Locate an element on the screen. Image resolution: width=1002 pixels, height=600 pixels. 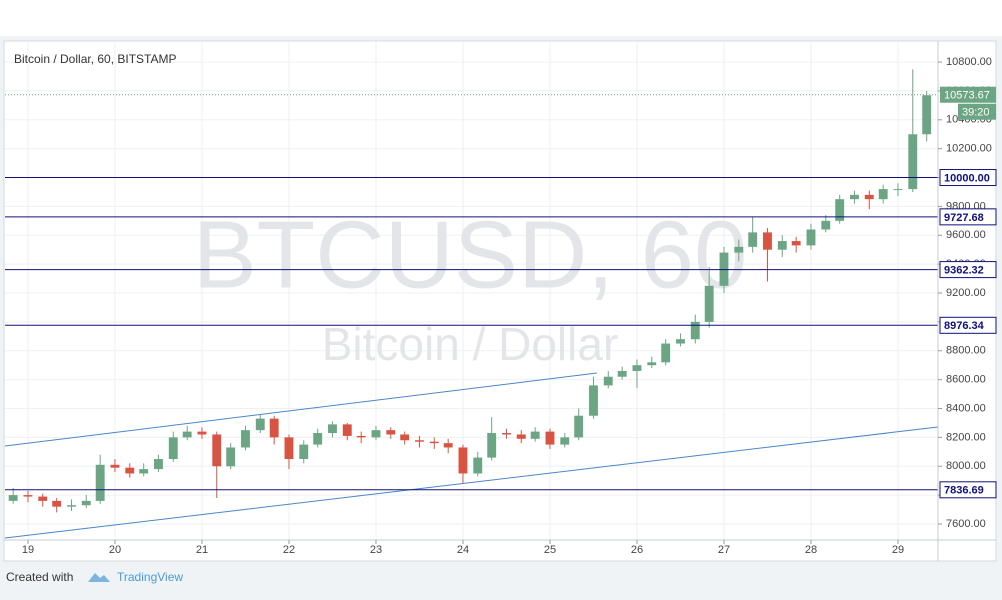
last-price-label: 10573.67 is located at coordinates (967, 96).